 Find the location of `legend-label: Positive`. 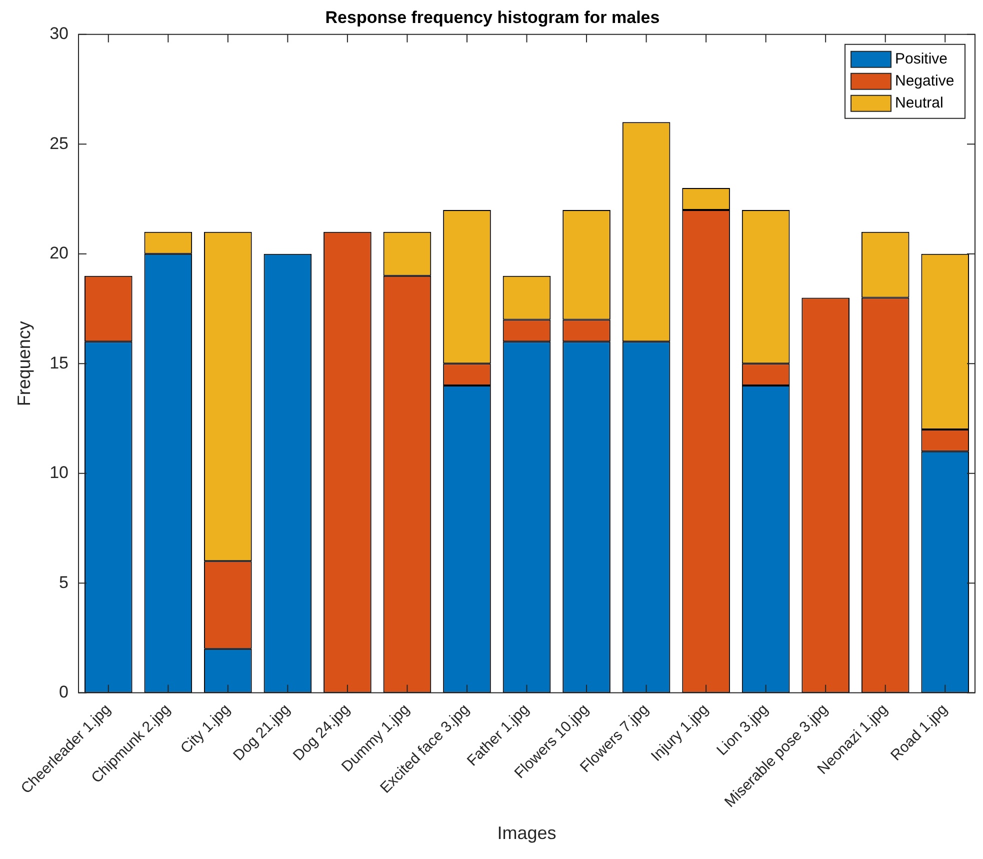

legend-label: Positive is located at coordinates (921, 59).